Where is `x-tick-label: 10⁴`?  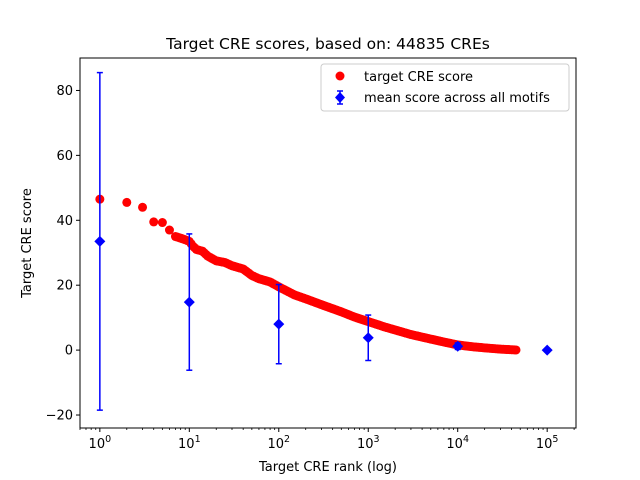
x-tick-label: 10⁴ is located at coordinates (457, 443).